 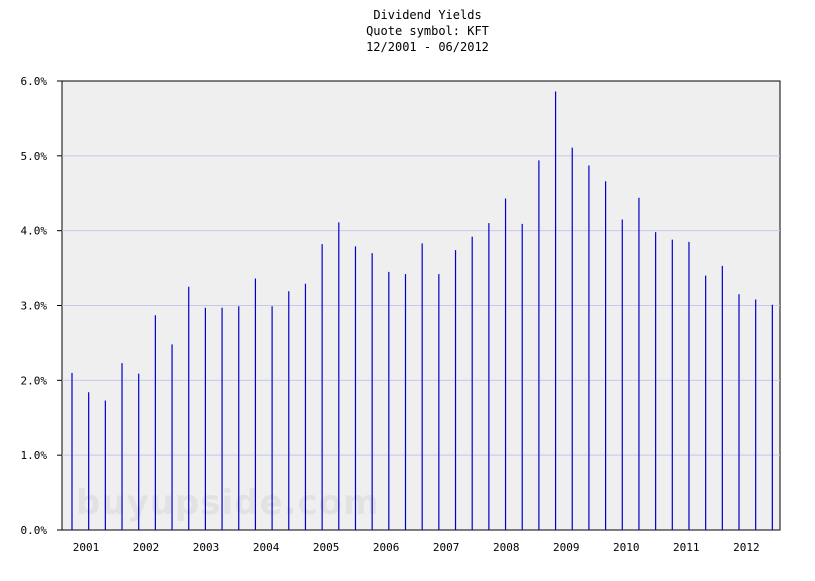 I want to click on chart-subtitle: Quote symbol: KFT, so click(x=427, y=31).